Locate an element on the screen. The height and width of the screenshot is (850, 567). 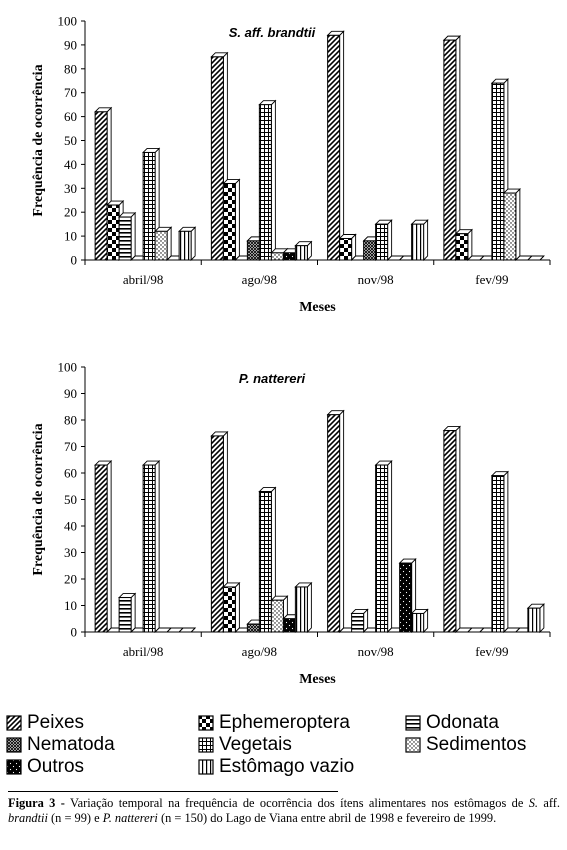
legend-item-estomago-vazio: Estômago vazio is located at coordinates (276, 767).